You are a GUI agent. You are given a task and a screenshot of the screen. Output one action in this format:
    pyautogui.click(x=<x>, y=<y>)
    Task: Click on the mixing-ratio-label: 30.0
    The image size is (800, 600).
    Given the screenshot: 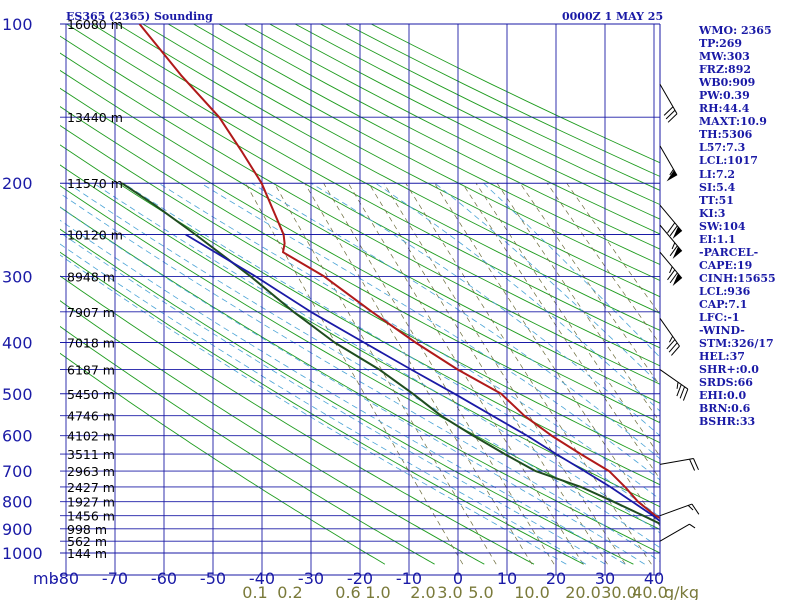 What is the action you would take?
    pyautogui.click(x=619, y=591)
    